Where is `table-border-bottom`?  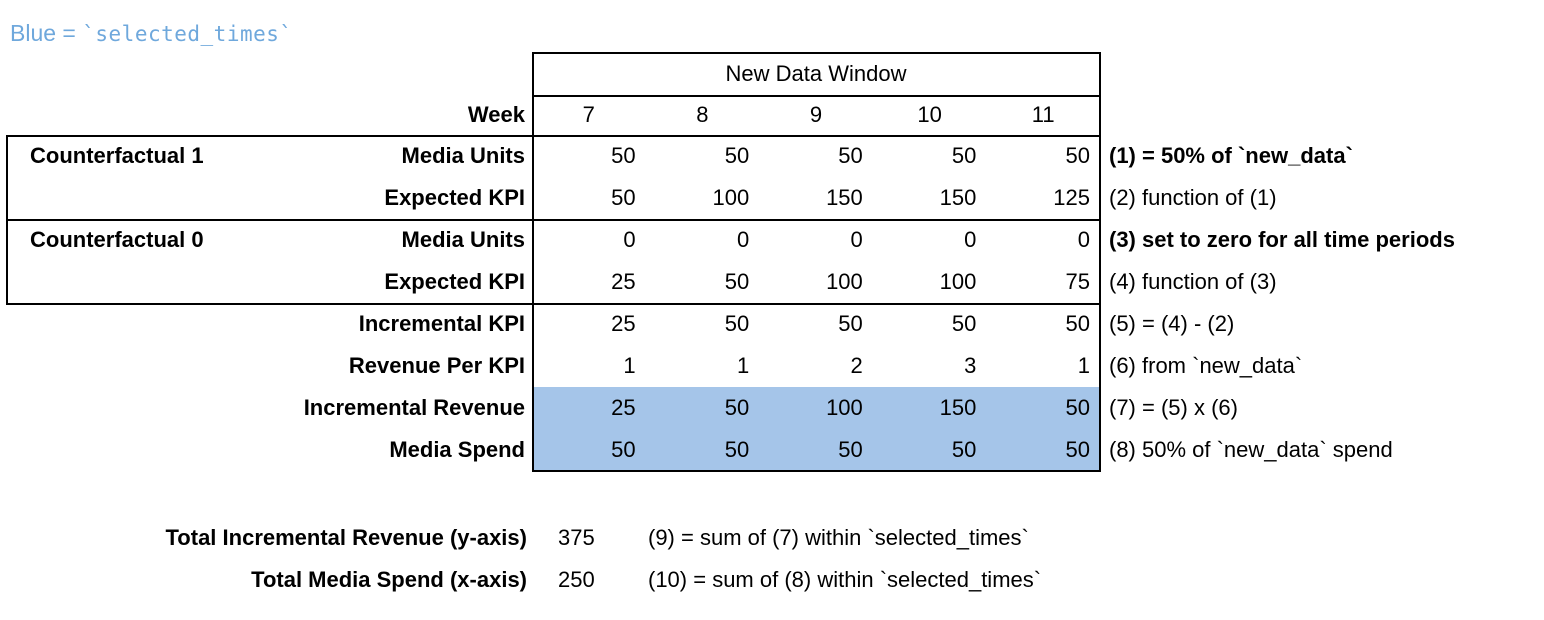 table-border-bottom is located at coordinates (816, 471).